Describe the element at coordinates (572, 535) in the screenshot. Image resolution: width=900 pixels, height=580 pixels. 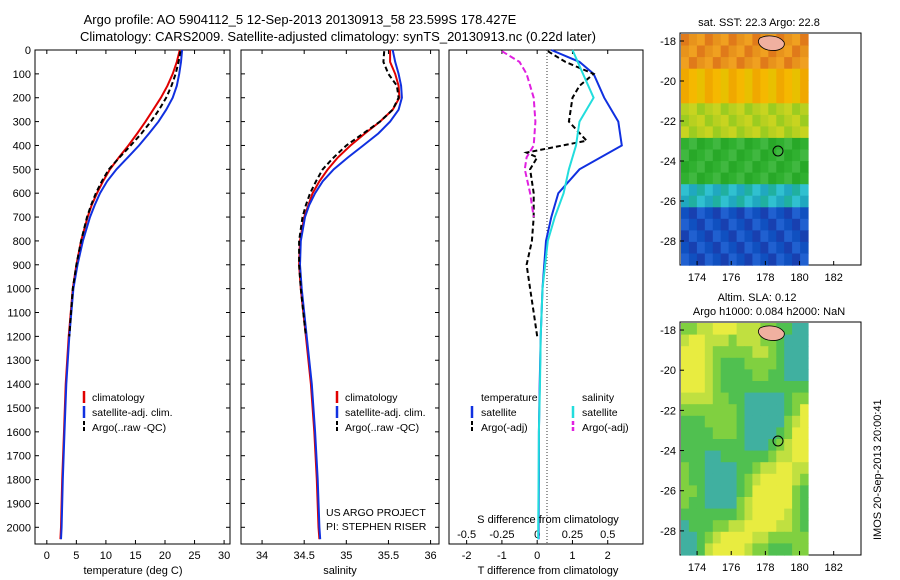
I see `top-x-tick-label: 0.25` at that location.